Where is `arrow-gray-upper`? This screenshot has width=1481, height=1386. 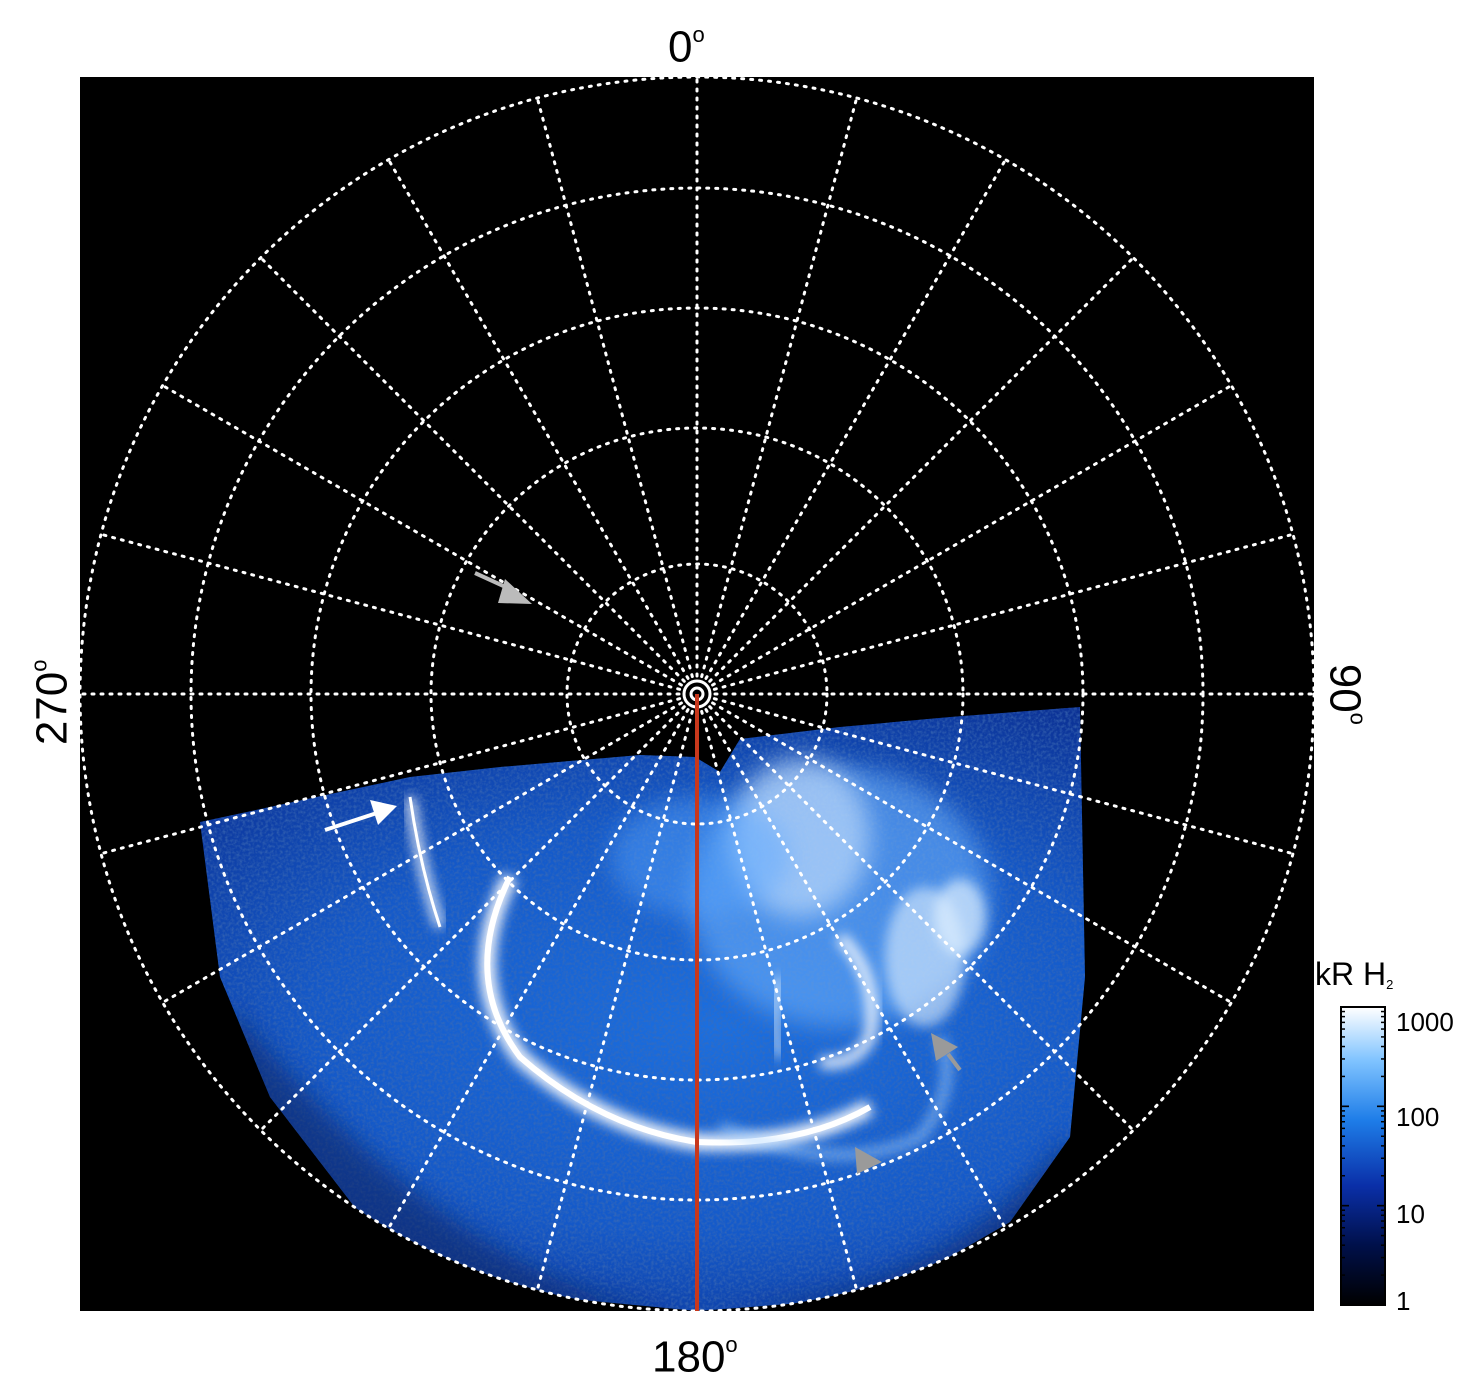 arrow-gray-upper is located at coordinates (503, 587).